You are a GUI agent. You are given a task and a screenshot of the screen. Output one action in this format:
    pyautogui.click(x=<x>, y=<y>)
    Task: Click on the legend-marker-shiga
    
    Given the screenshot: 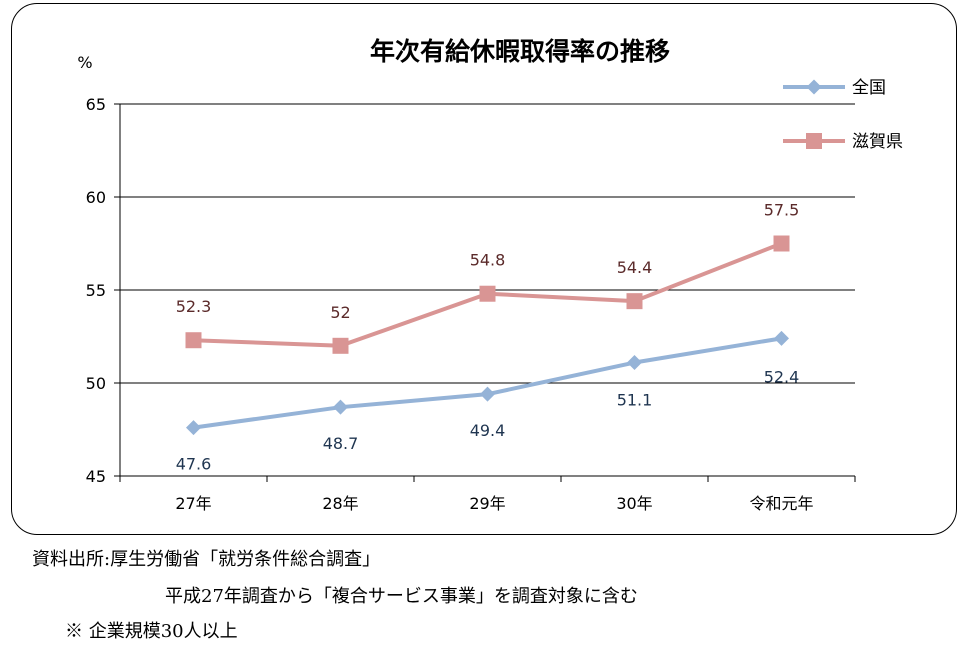 What is the action you would take?
    pyautogui.click(x=814, y=141)
    